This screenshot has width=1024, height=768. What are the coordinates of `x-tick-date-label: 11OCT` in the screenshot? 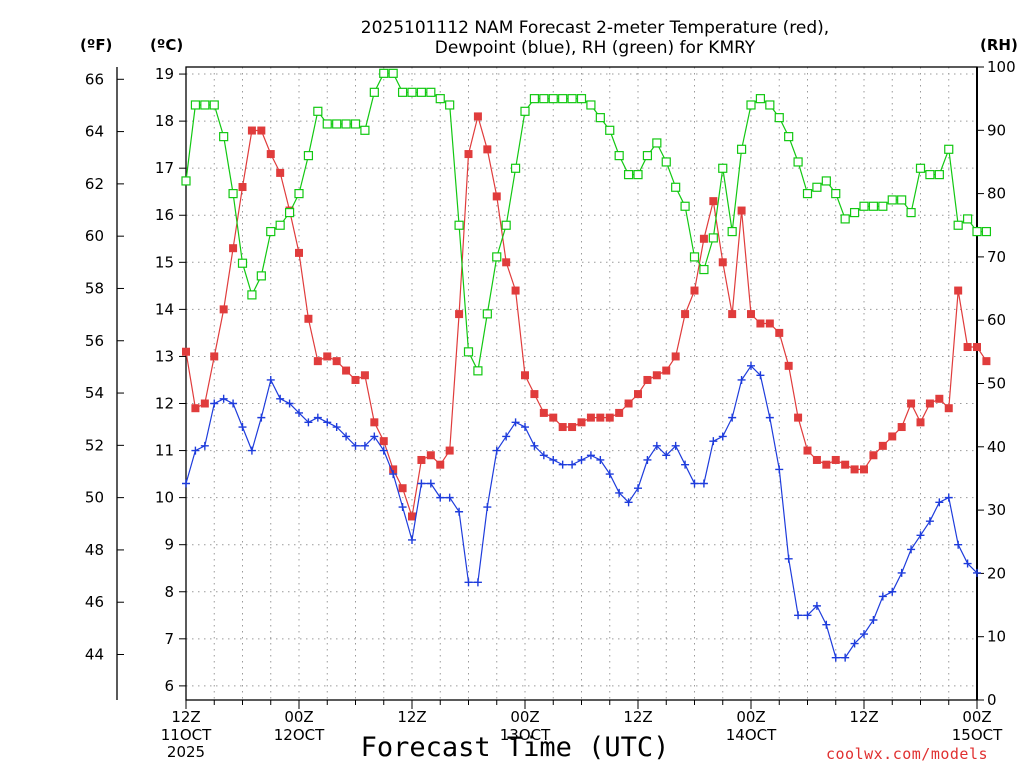 It's located at (186, 735).